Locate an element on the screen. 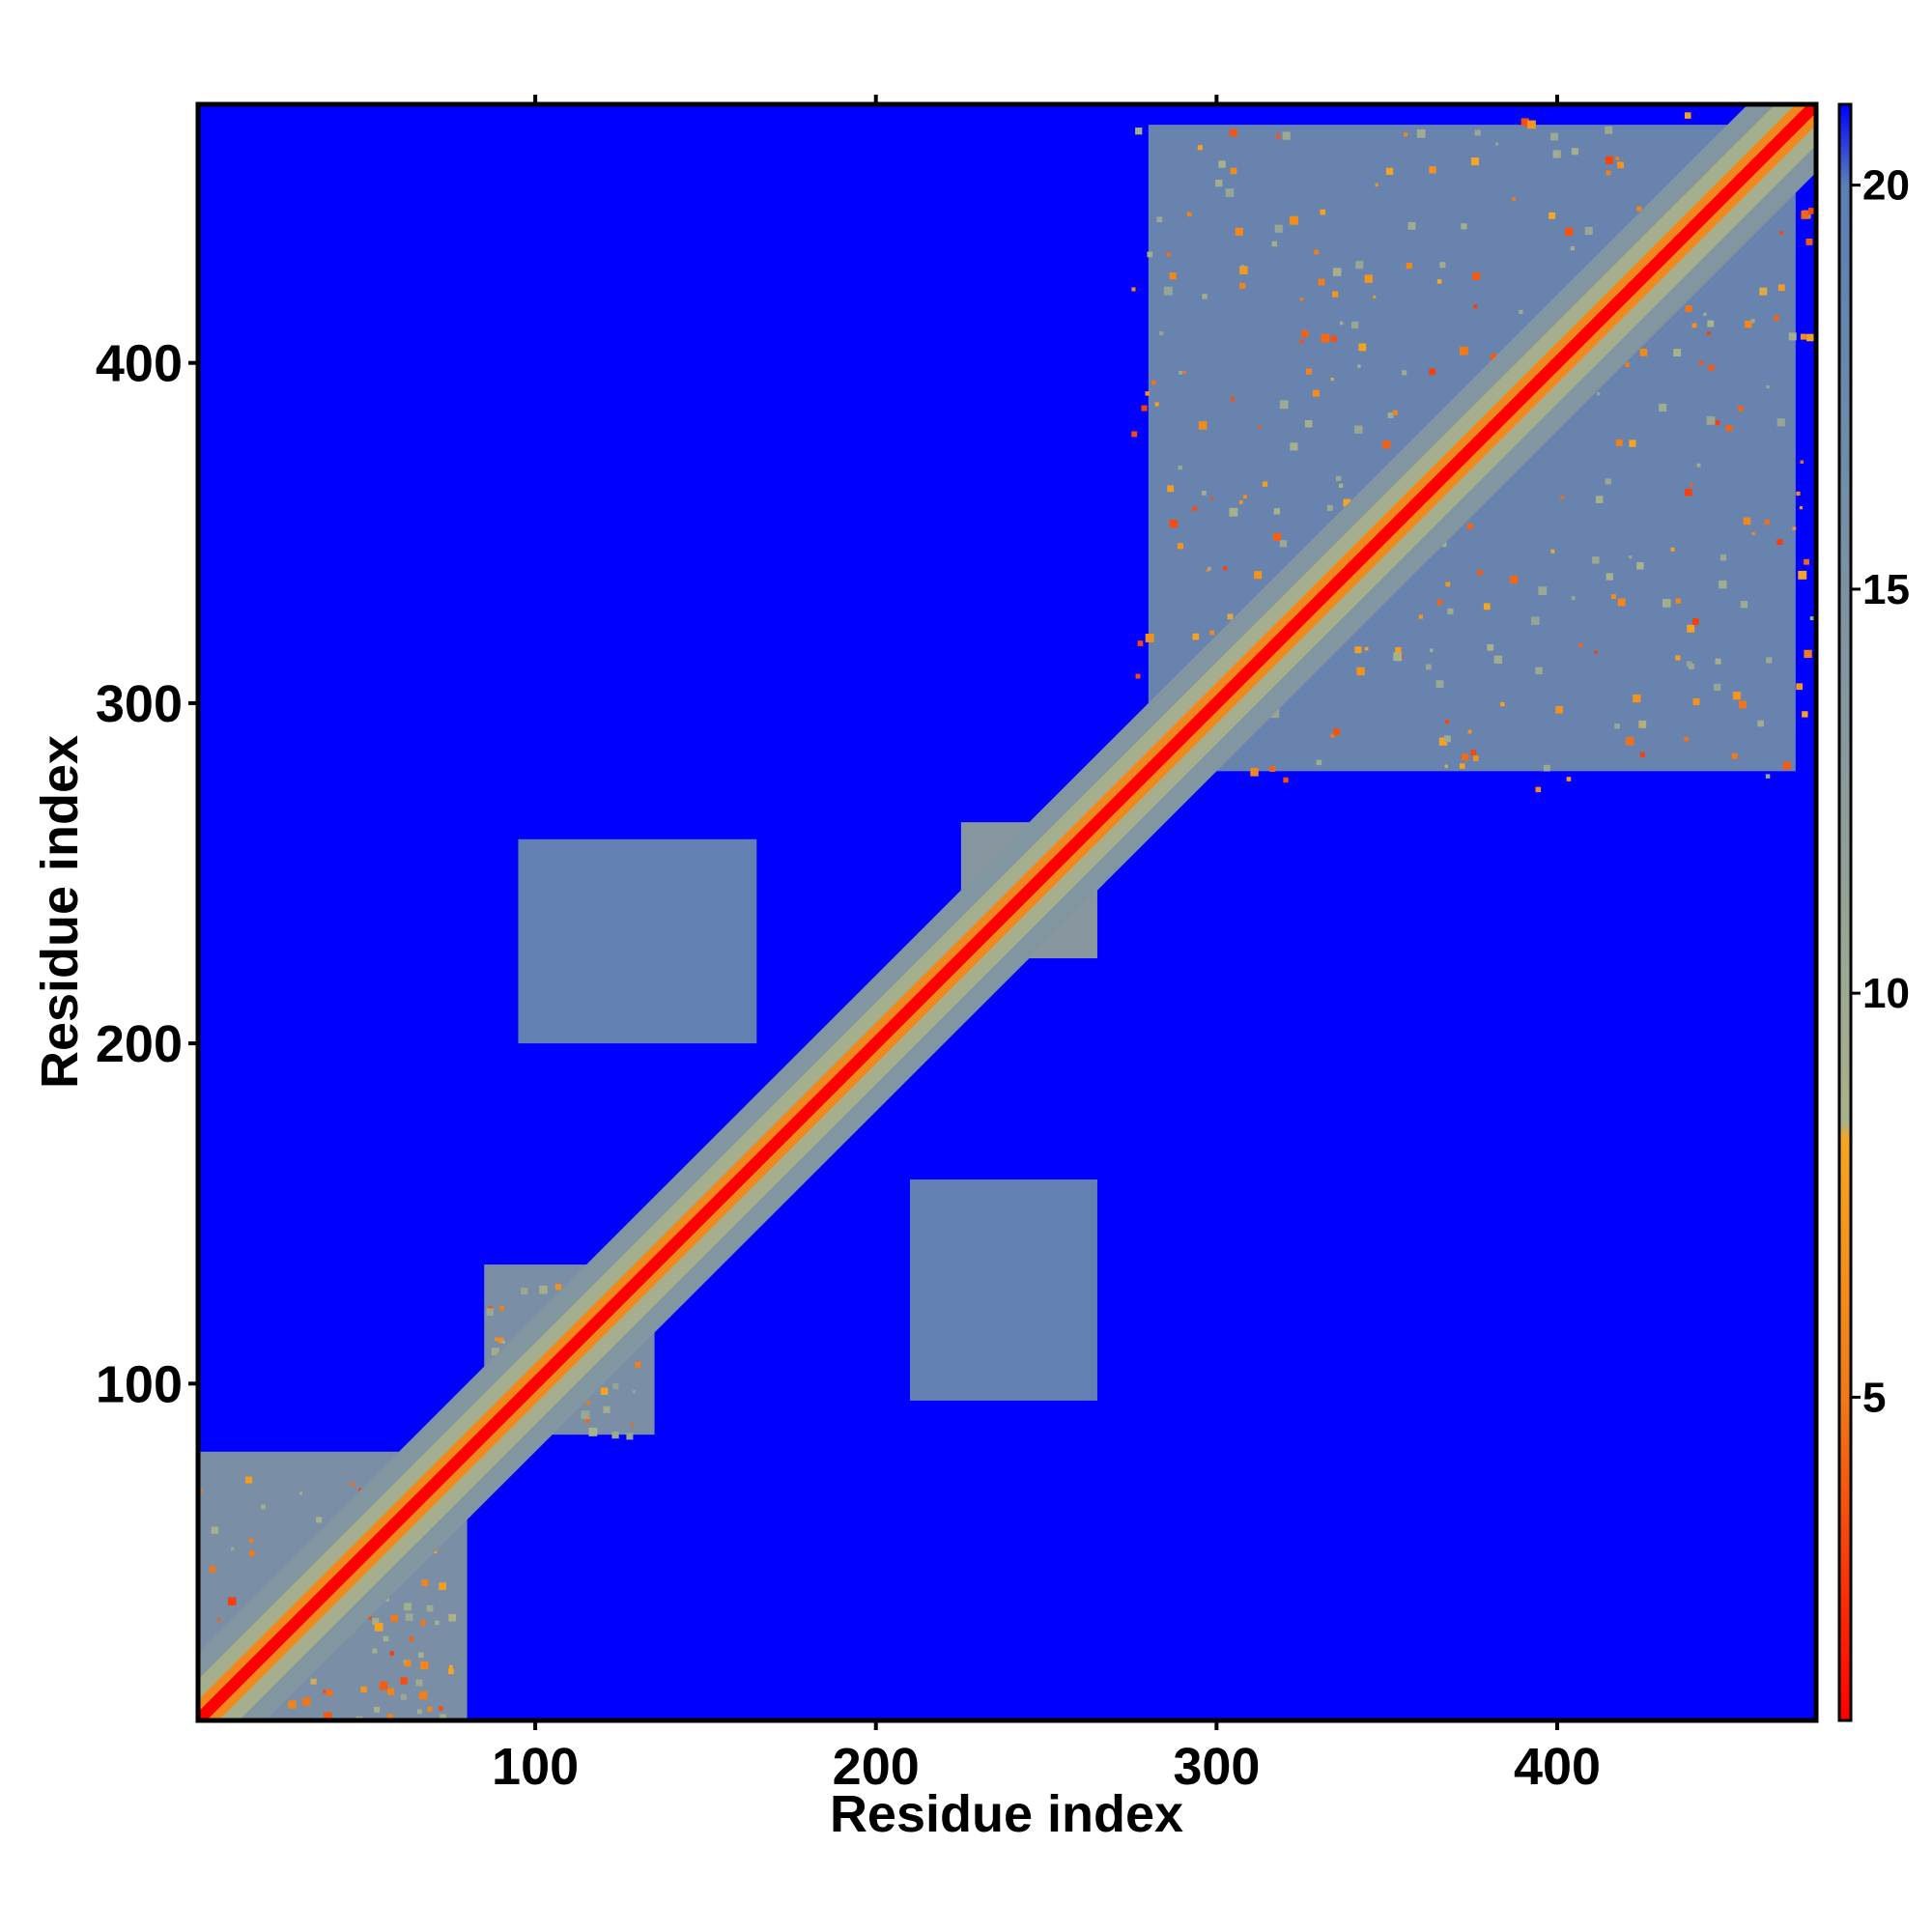 The image size is (1932, 1932). colorbar-tick-label-10: 10 is located at coordinates (1886, 993).